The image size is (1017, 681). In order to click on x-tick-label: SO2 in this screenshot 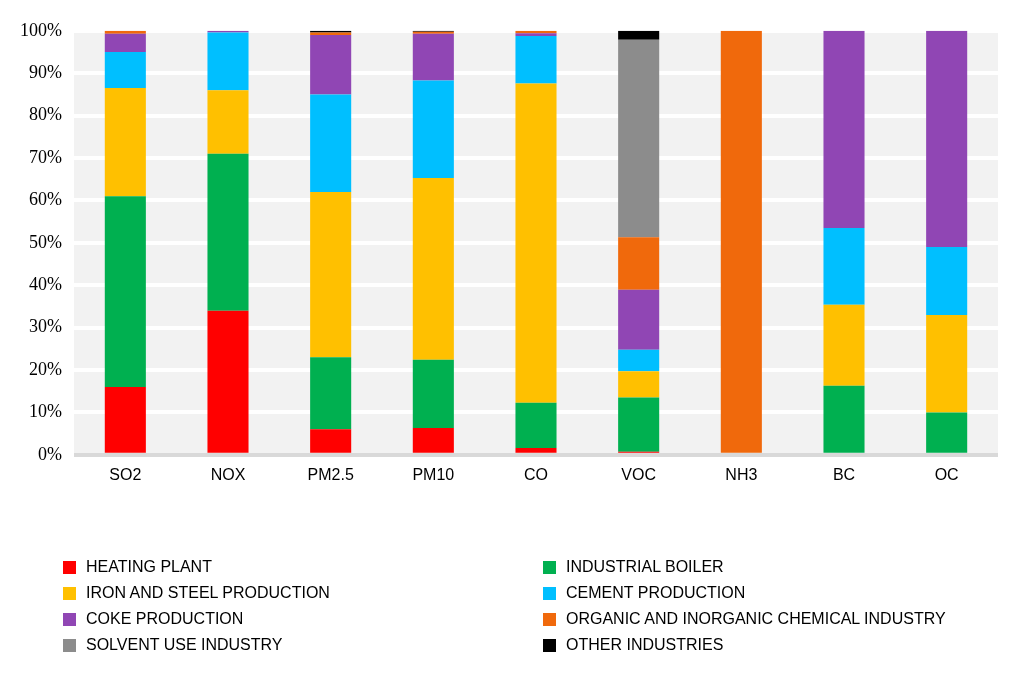, I will do `click(125, 474)`.